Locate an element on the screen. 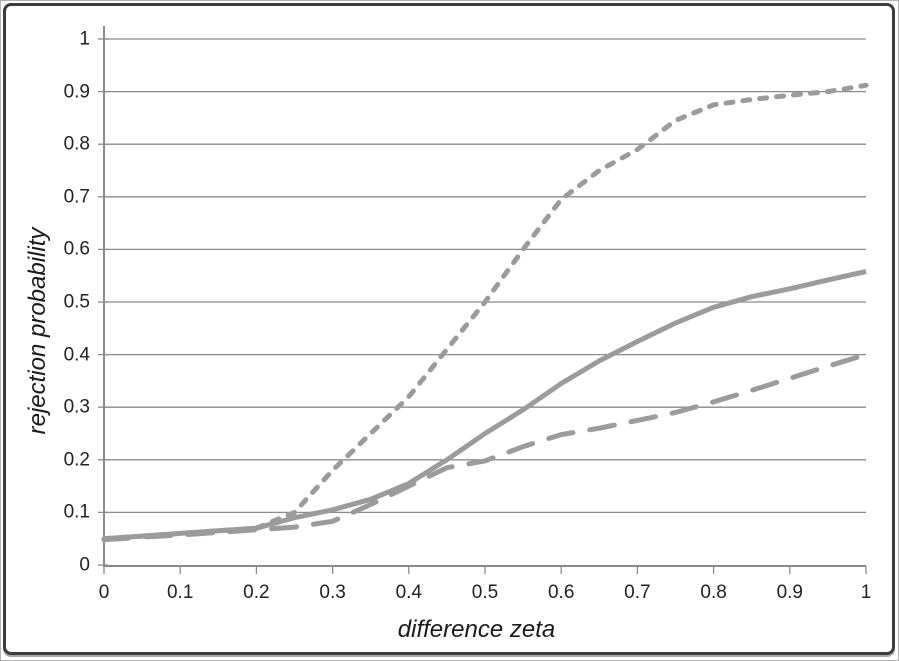 The width and height of the screenshot is (899, 661). x-tick-label: 0.6 is located at coordinates (561, 592).